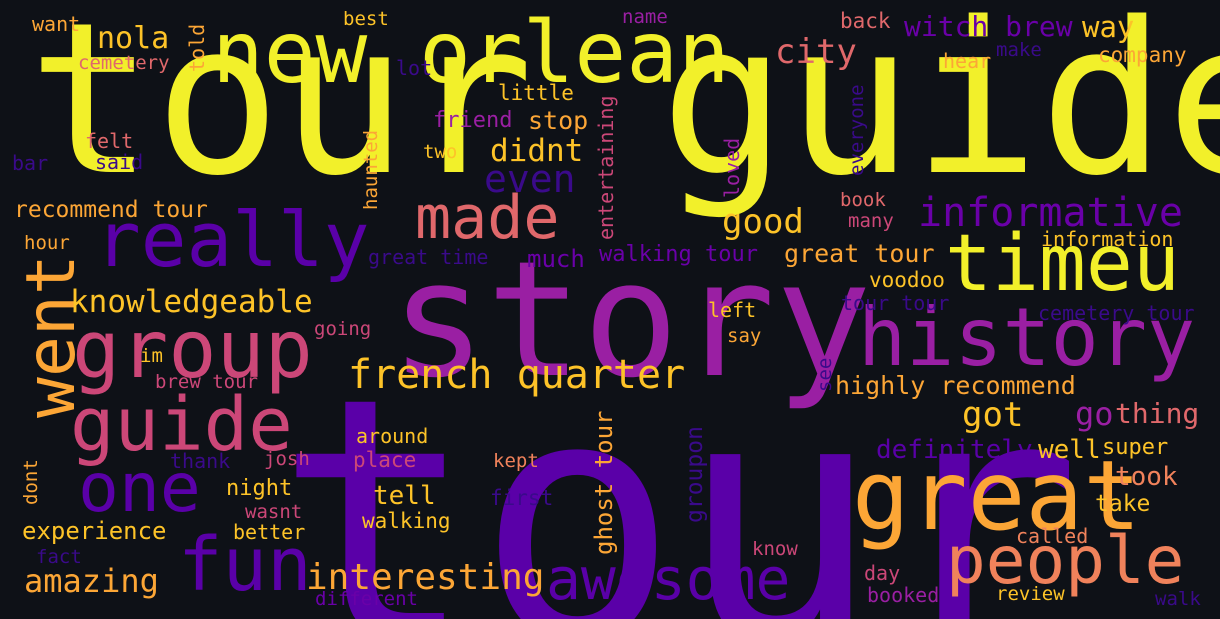 Image resolution: width=1220 pixels, height=619 pixels. I want to click on word-wasnt: wasnt, so click(274, 512).